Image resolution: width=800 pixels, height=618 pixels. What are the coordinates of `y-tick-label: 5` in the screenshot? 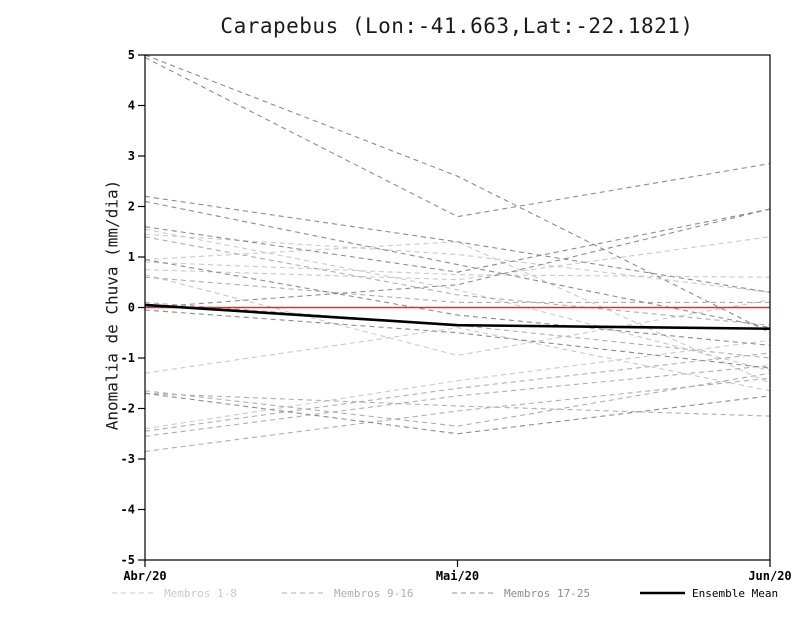 It's located at (131, 55).